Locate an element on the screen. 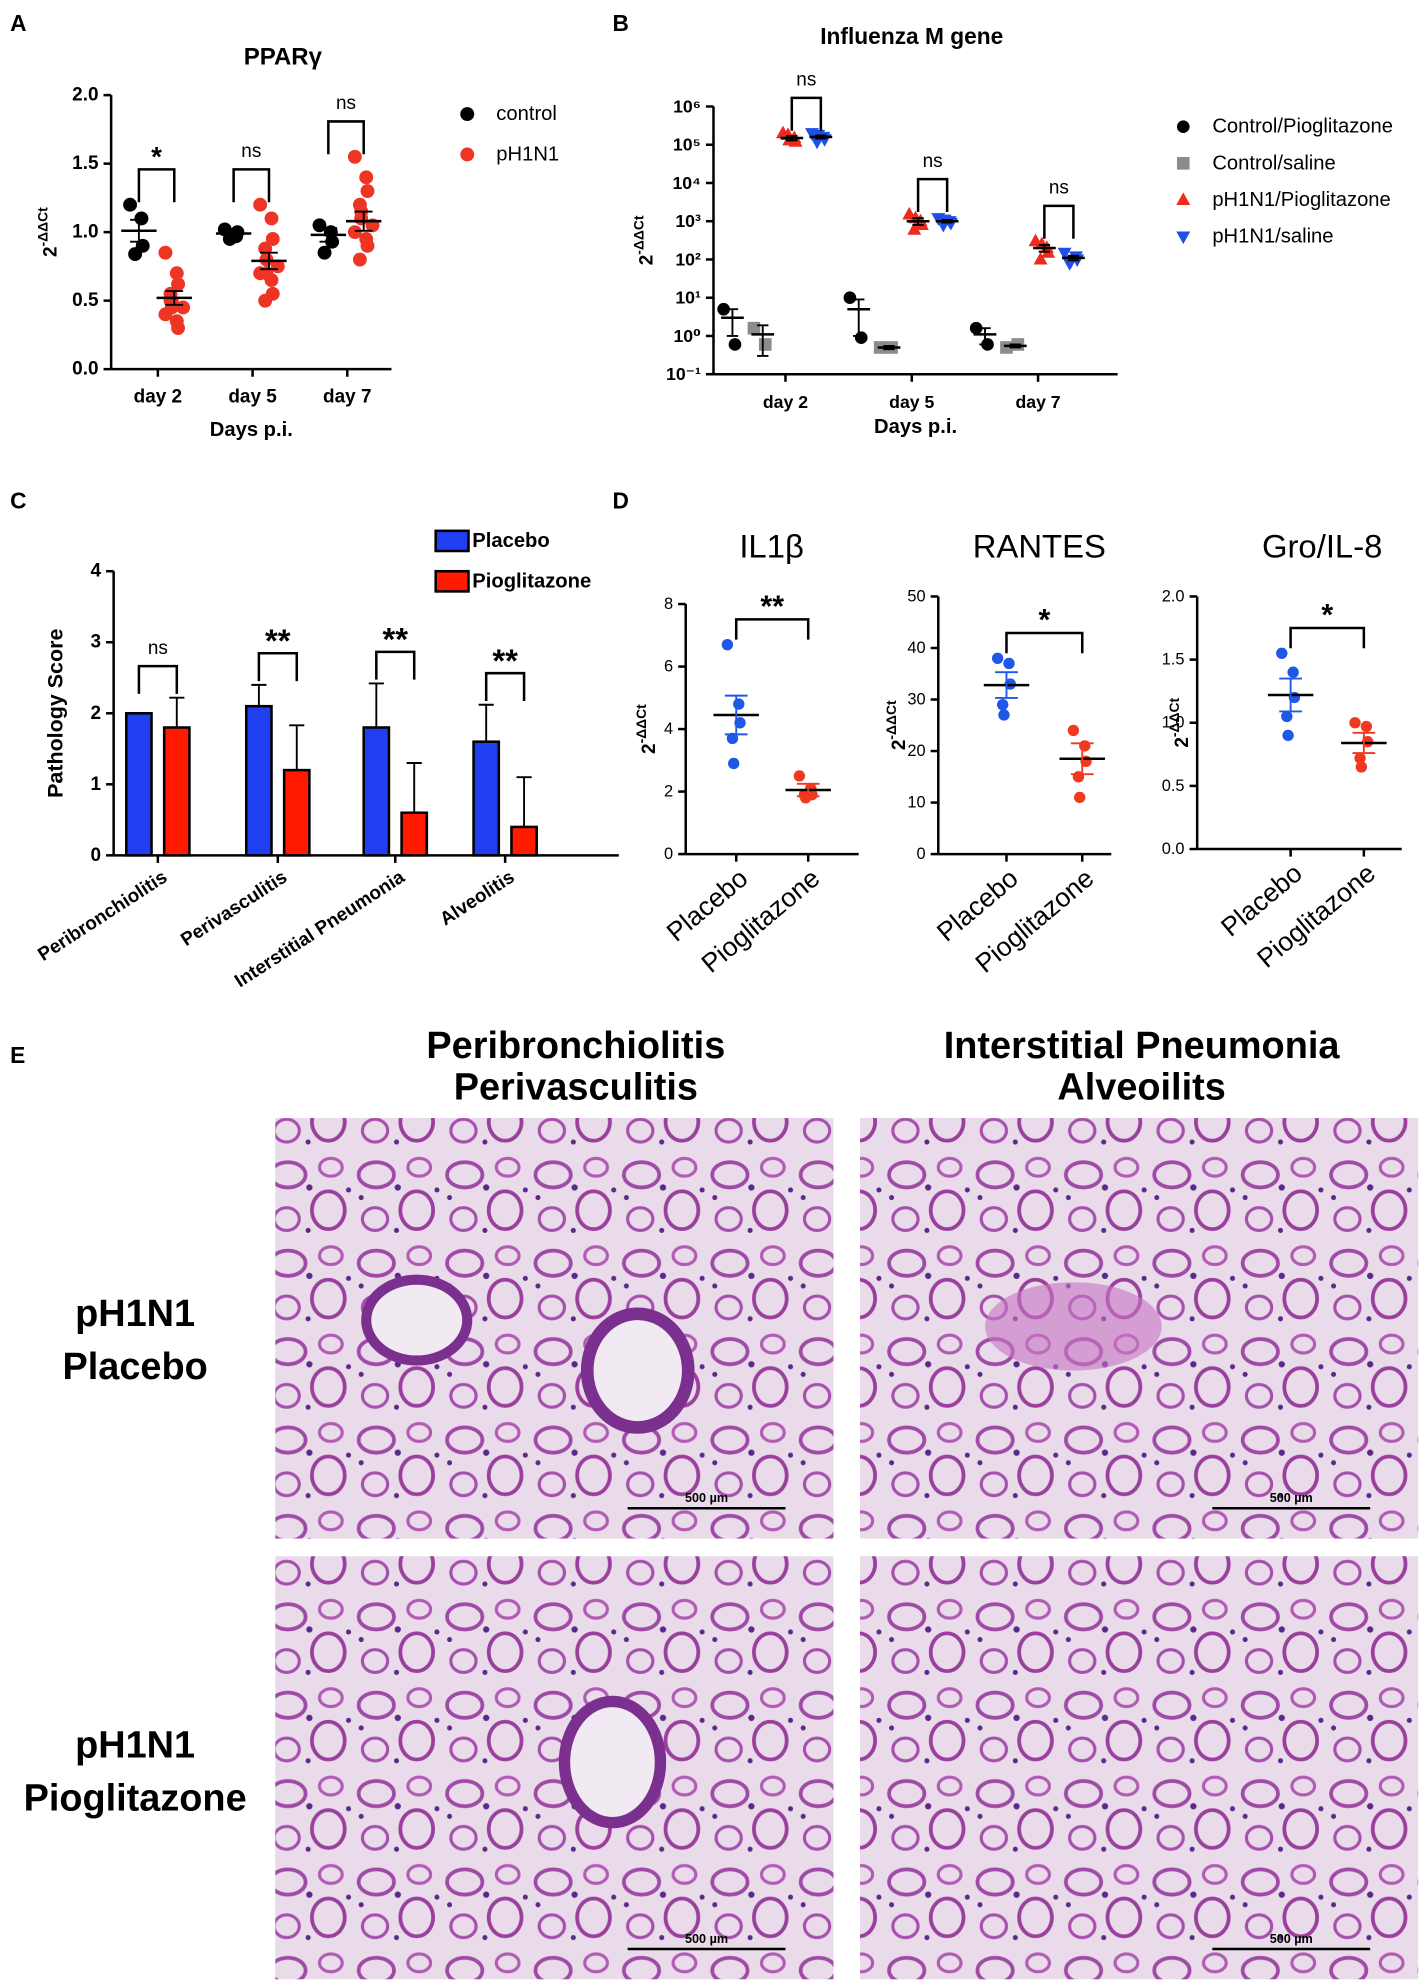 This screenshot has width=1427, height=1986. x-tick-label: Perivasculitis is located at coordinates (234, 909).